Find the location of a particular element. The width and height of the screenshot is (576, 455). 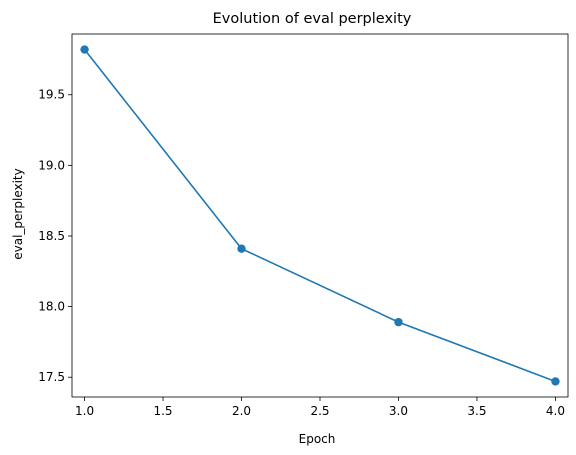

x-tick-label: 1.5 is located at coordinates (162, 411).